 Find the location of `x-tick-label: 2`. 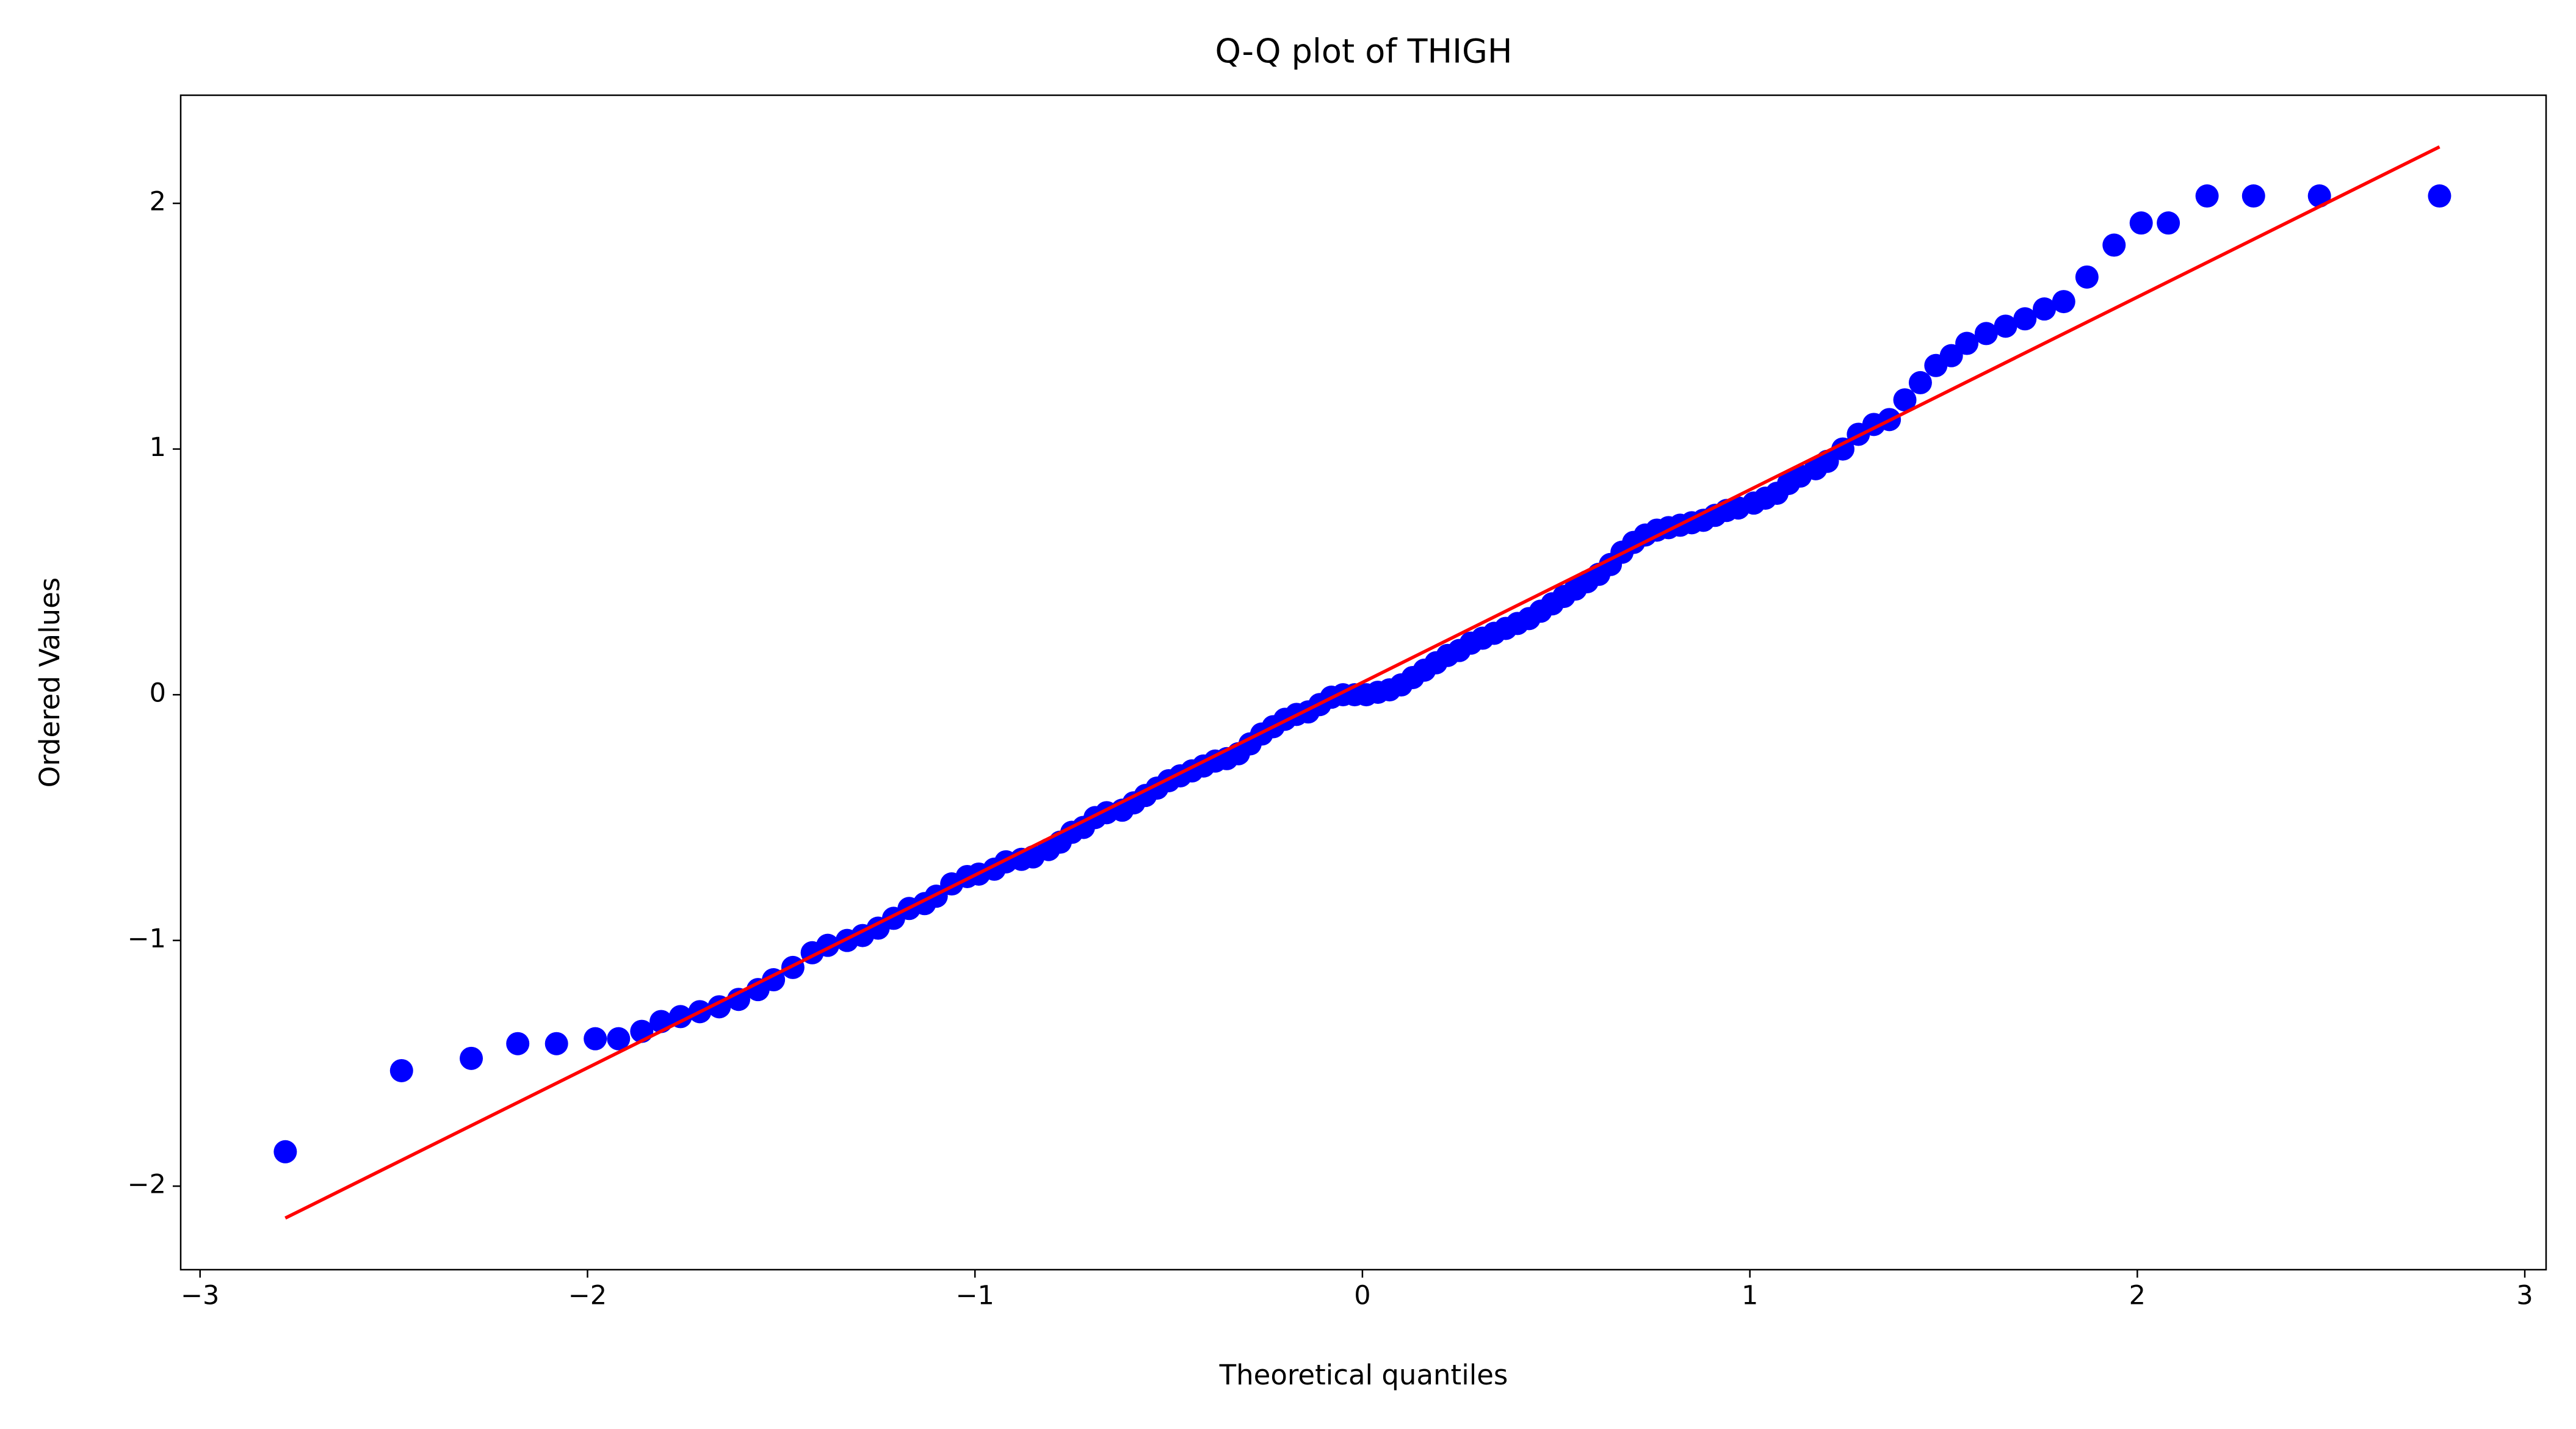

x-tick-label: 2 is located at coordinates (2137, 1296).